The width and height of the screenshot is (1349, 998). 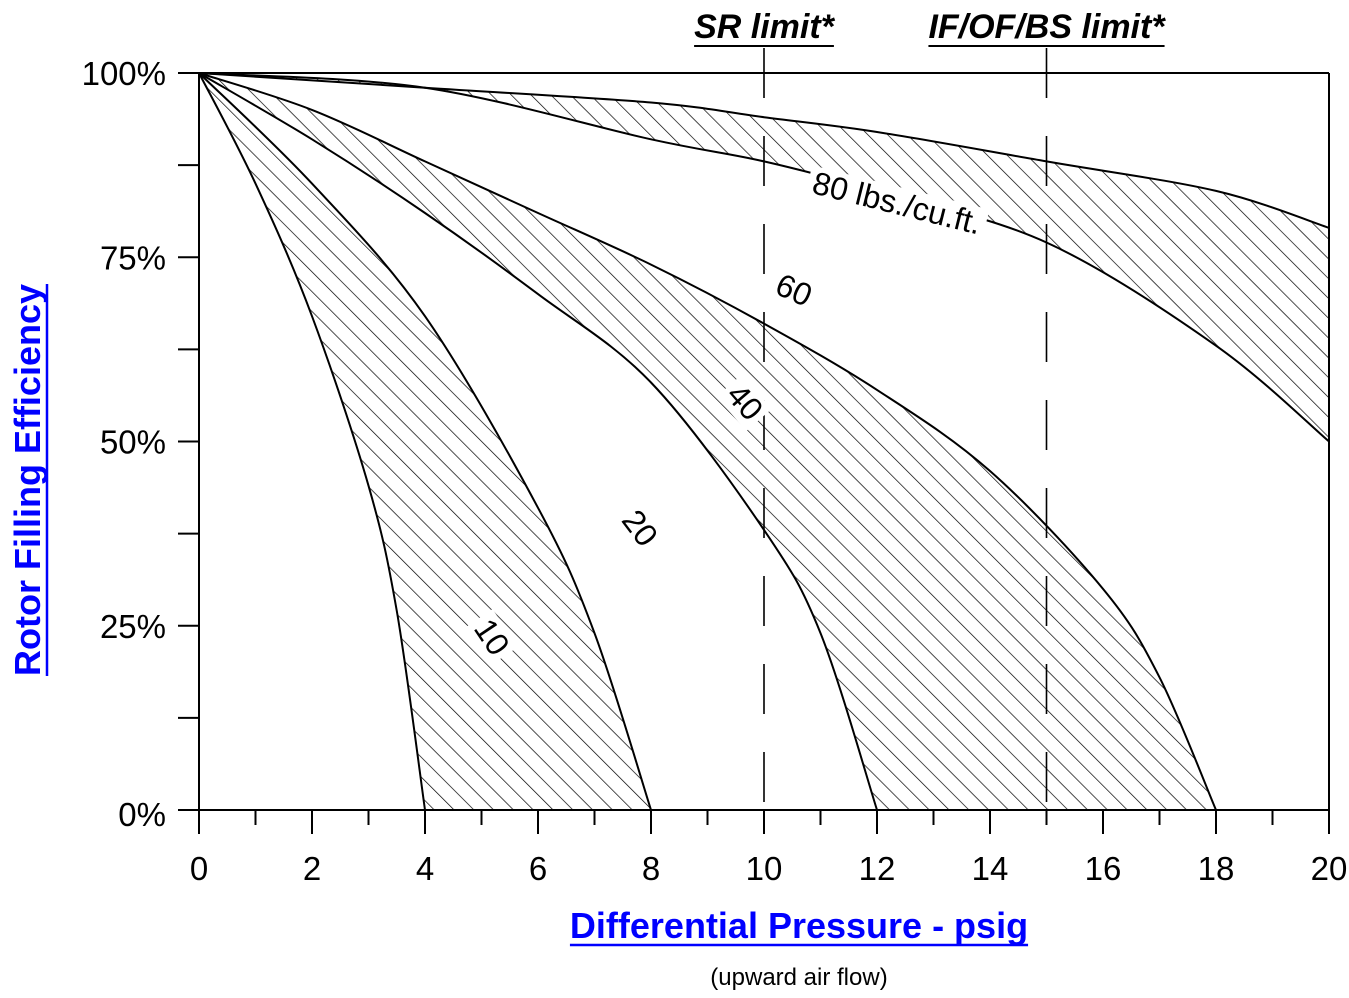 I want to click on x-axis-title: Differential Pressure - psig, so click(x=799, y=925).